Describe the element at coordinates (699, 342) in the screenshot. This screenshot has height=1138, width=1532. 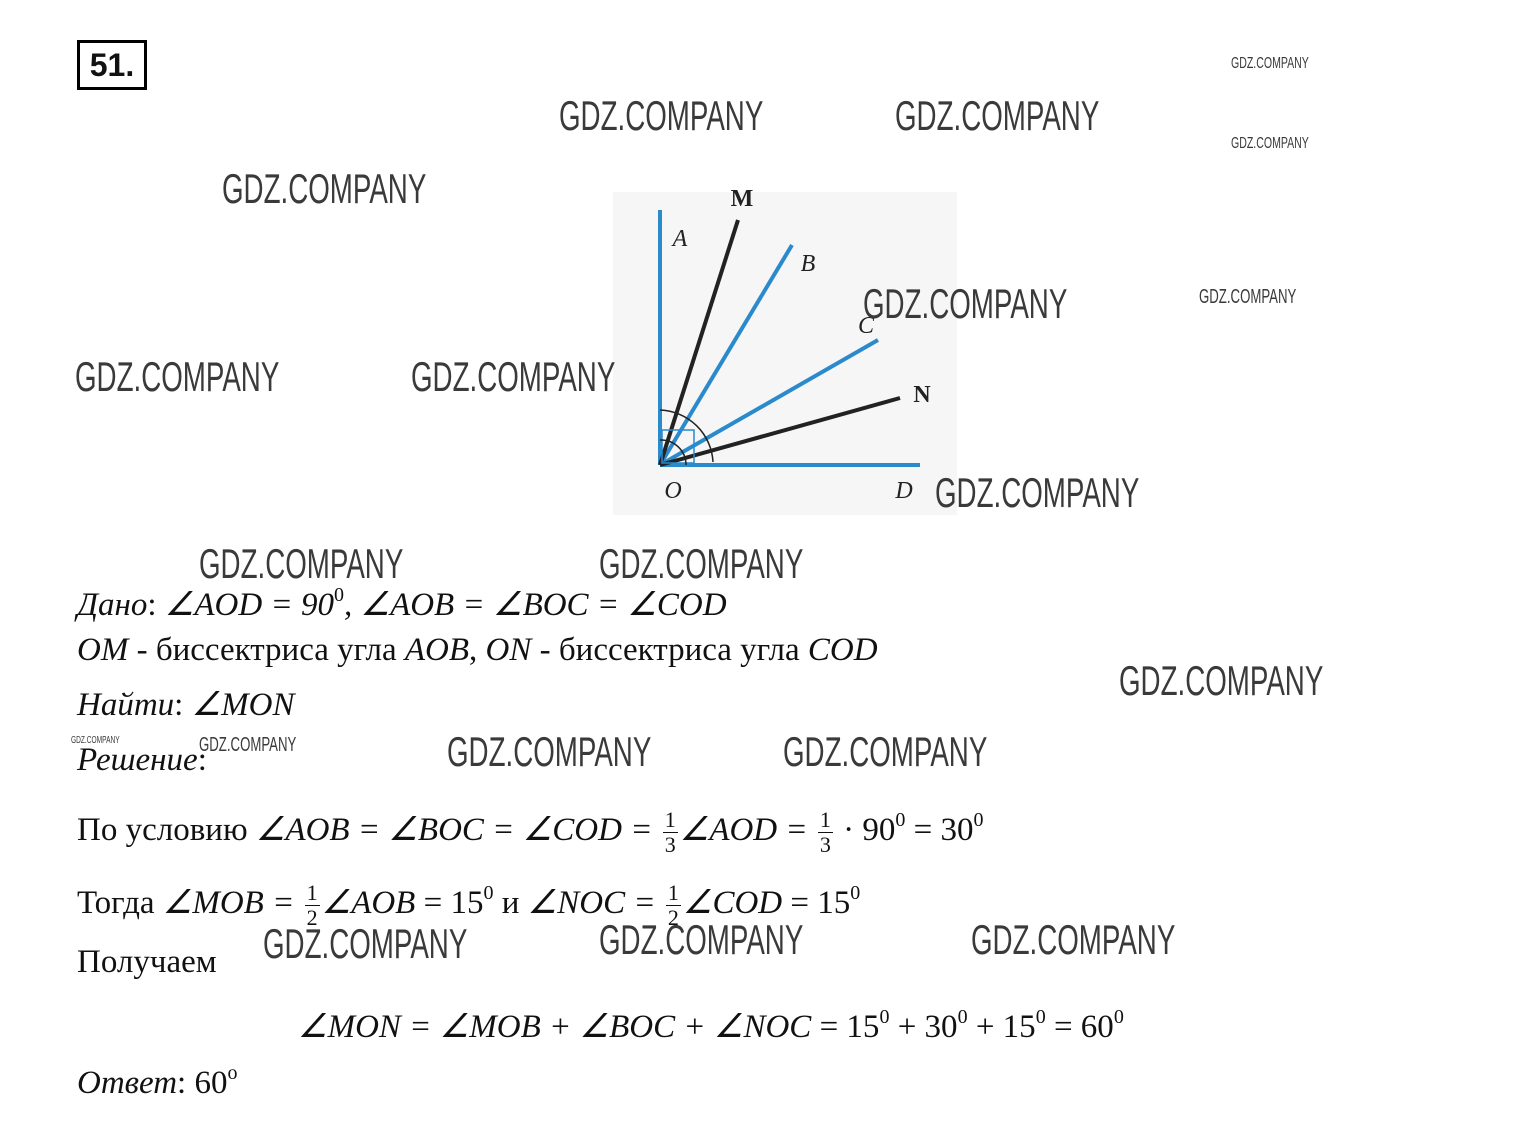
I see `ray-om` at that location.